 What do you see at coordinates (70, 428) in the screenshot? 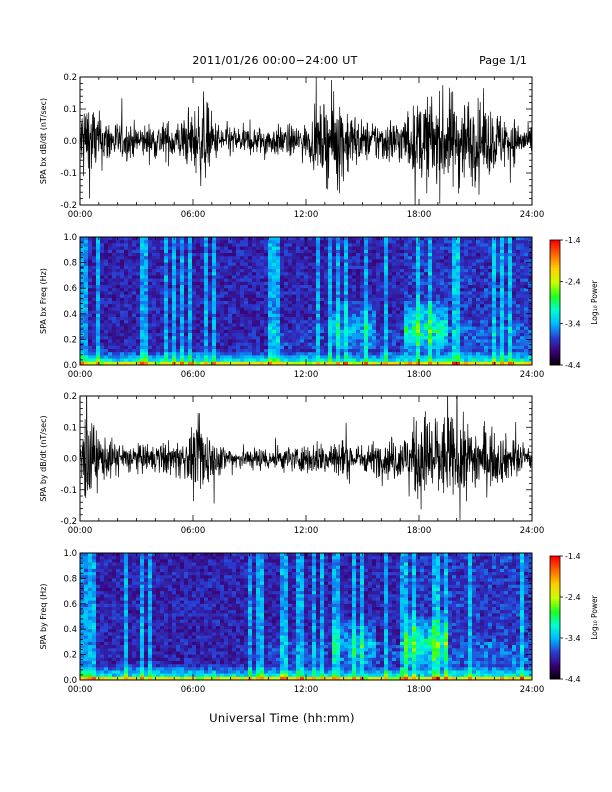
I see `y-tick-label: 0.1` at bounding box center [70, 428].